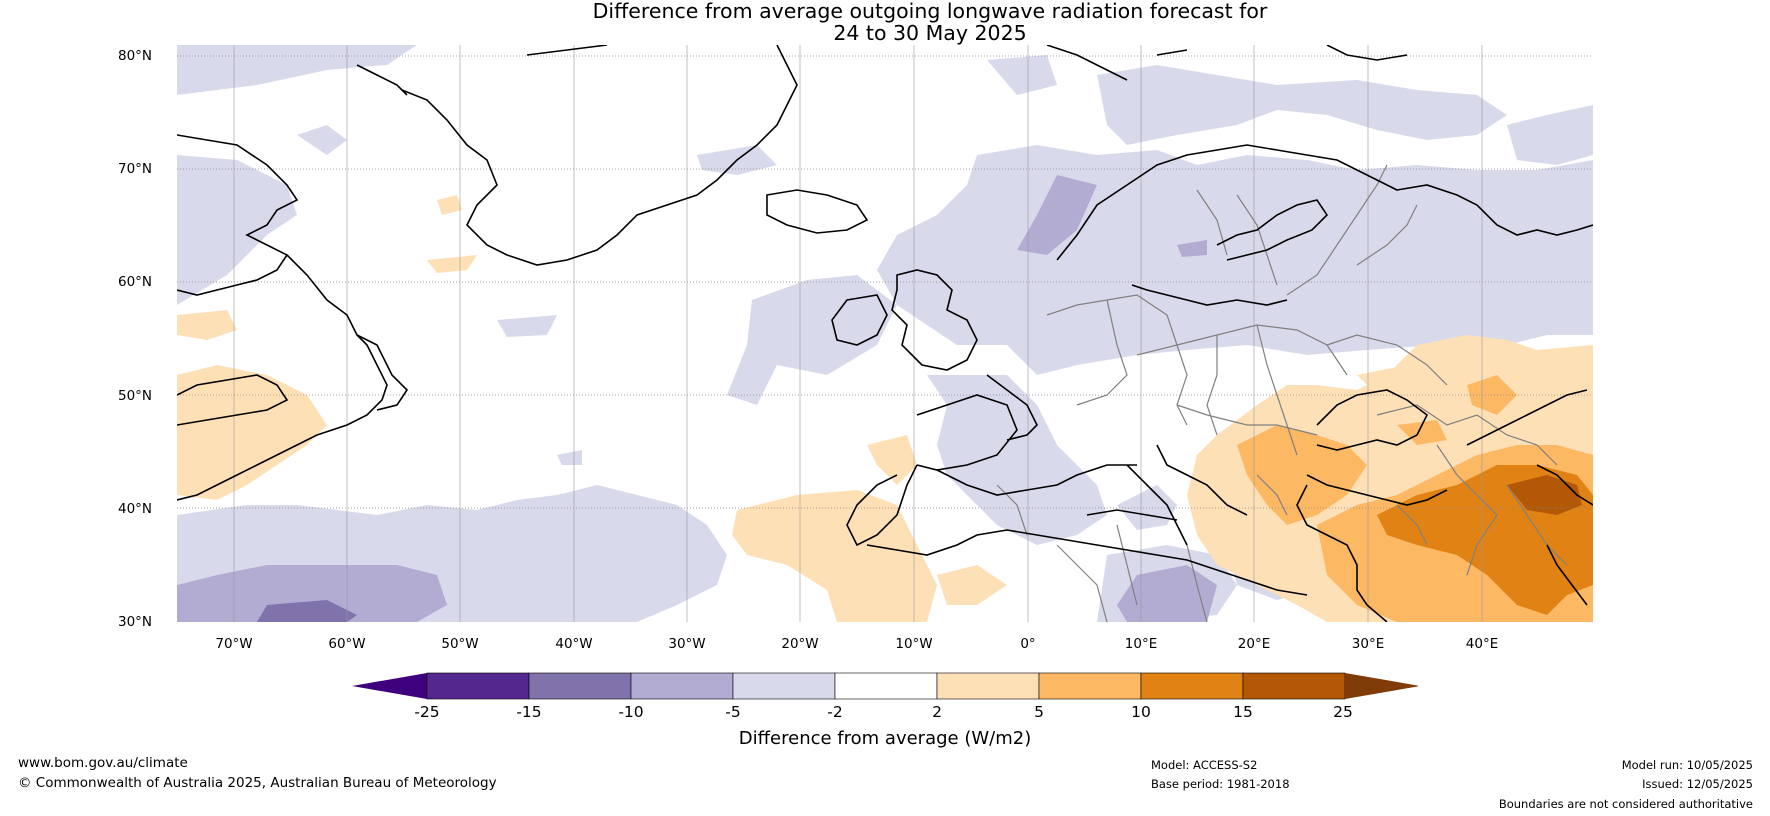 Image resolution: width=1770 pixels, height=816 pixels. I want to click on lat-label-70n: 70°N, so click(135, 169).